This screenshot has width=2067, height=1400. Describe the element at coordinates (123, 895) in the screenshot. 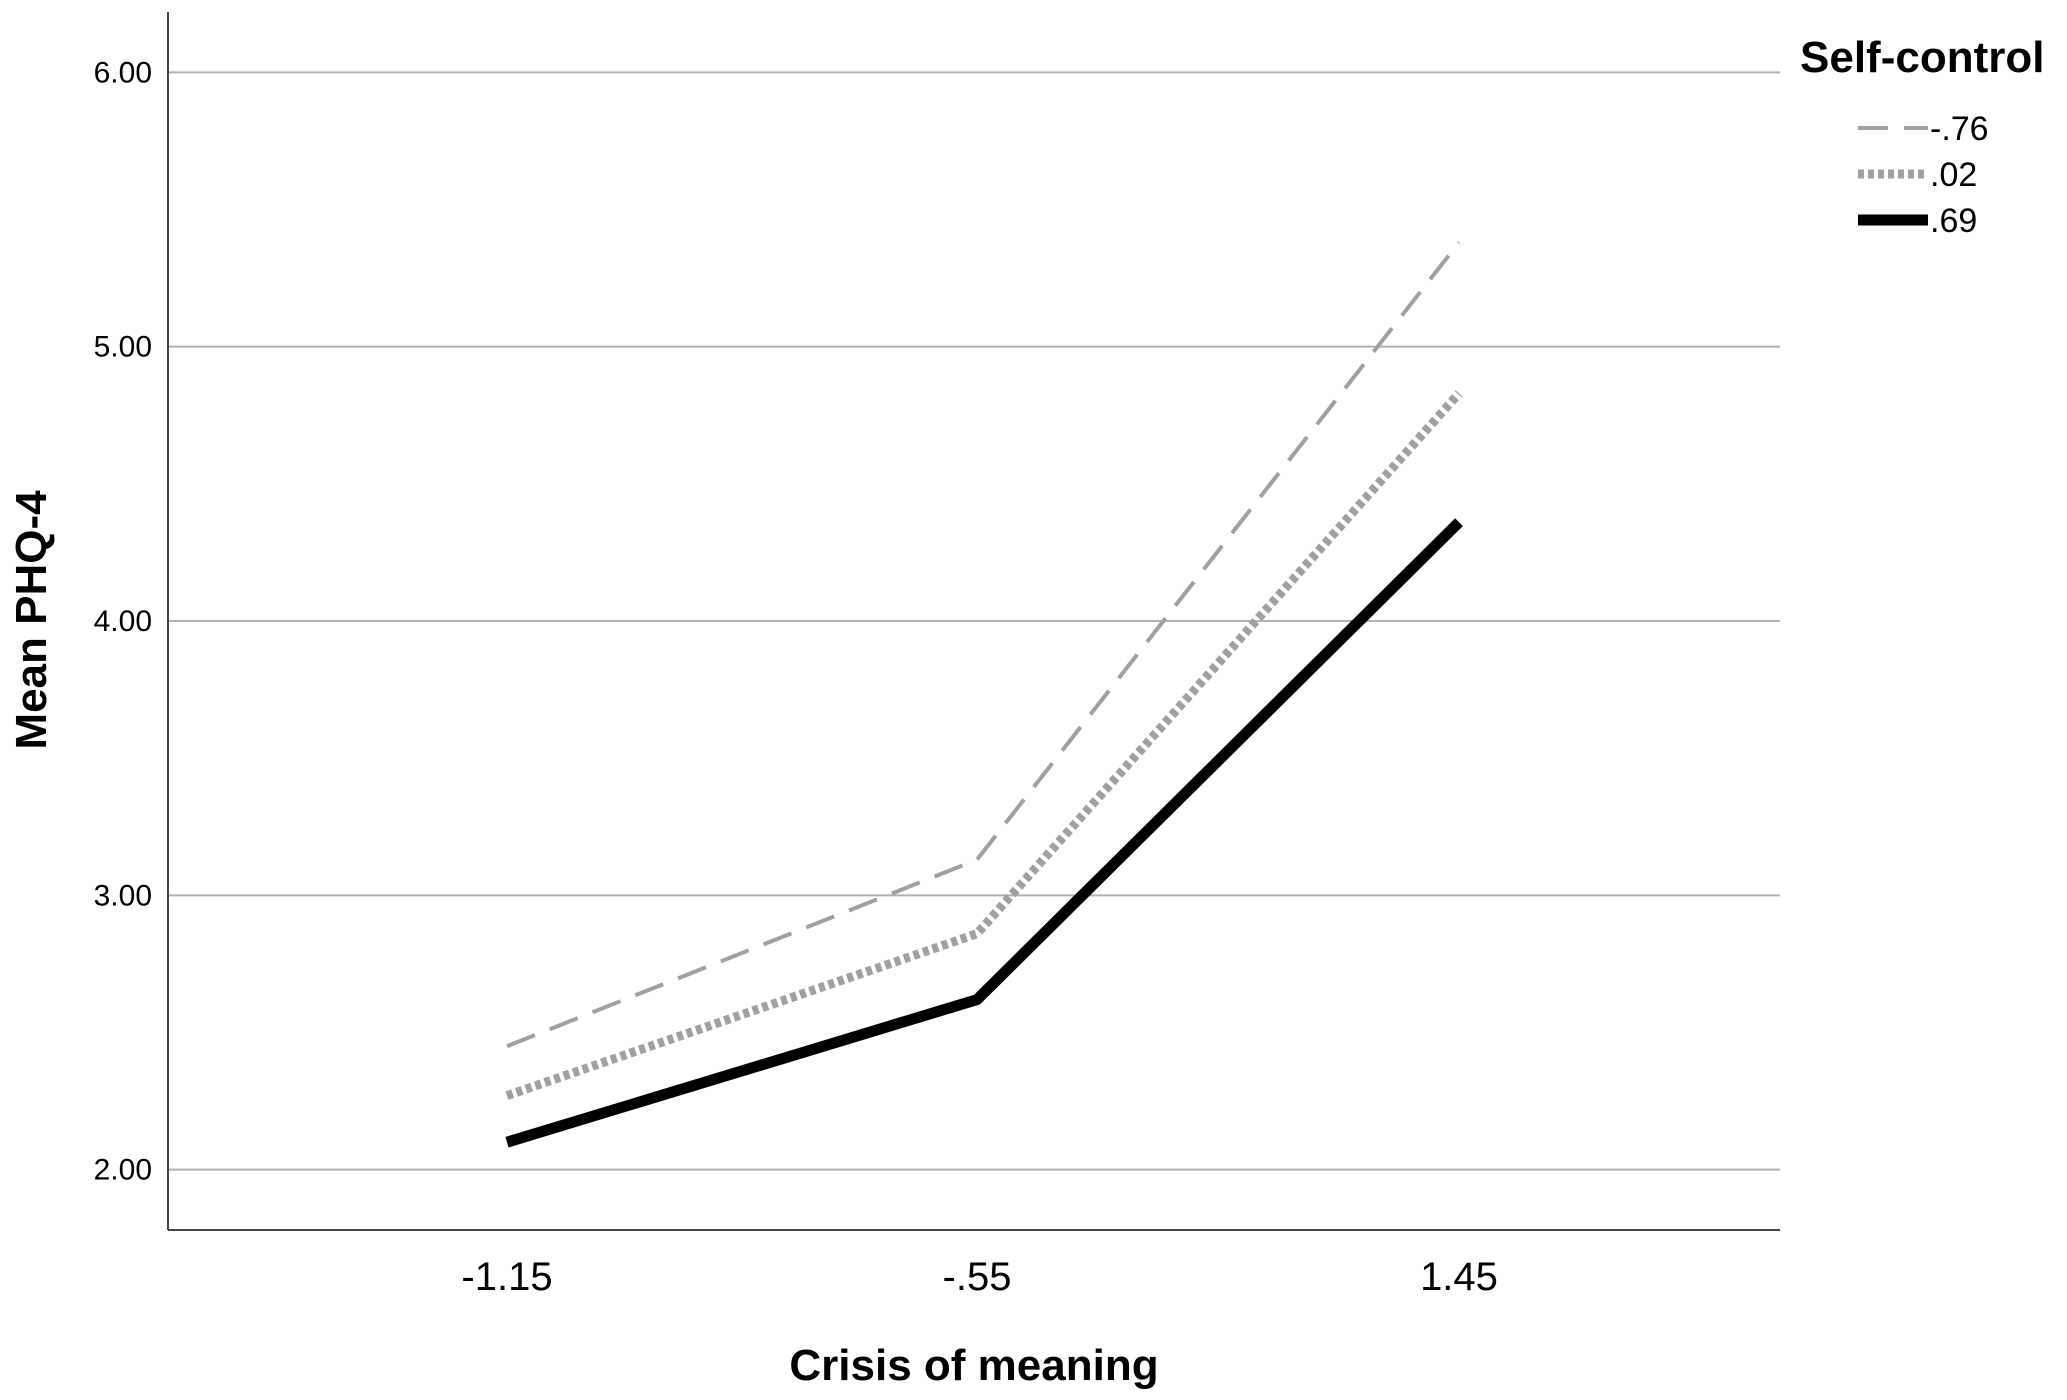

I see `y-tick-label: 3.00` at that location.